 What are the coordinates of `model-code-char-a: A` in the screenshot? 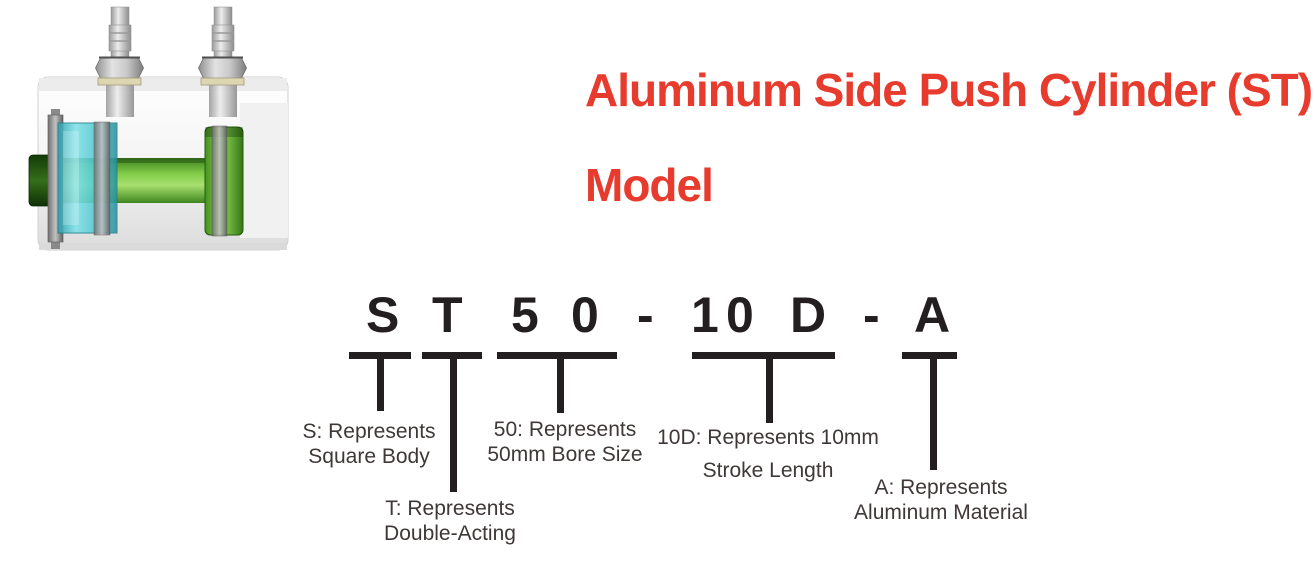 It's located at (932, 315).